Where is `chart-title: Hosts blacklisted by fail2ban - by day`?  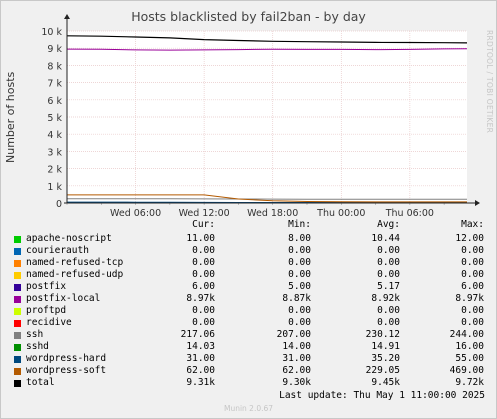 chart-title: Hosts blacklisted by fail2ban - by day is located at coordinates (248, 16).